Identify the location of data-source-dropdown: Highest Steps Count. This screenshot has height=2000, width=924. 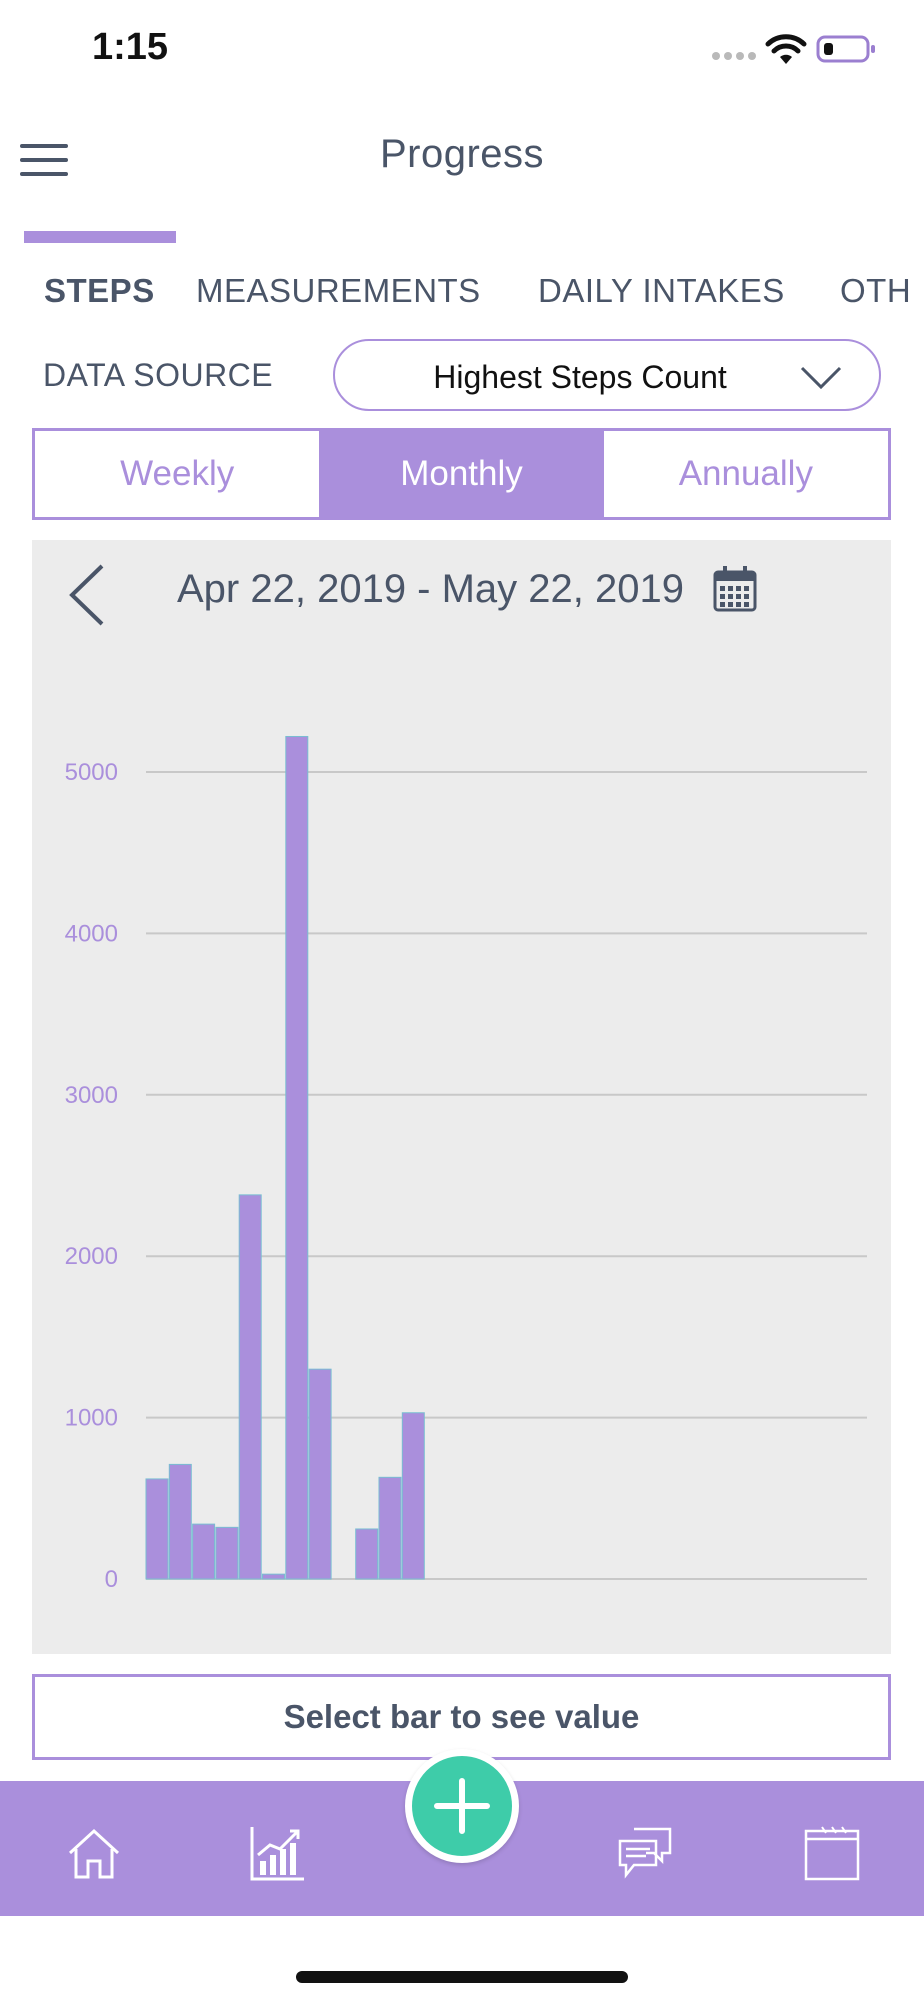
(607, 375).